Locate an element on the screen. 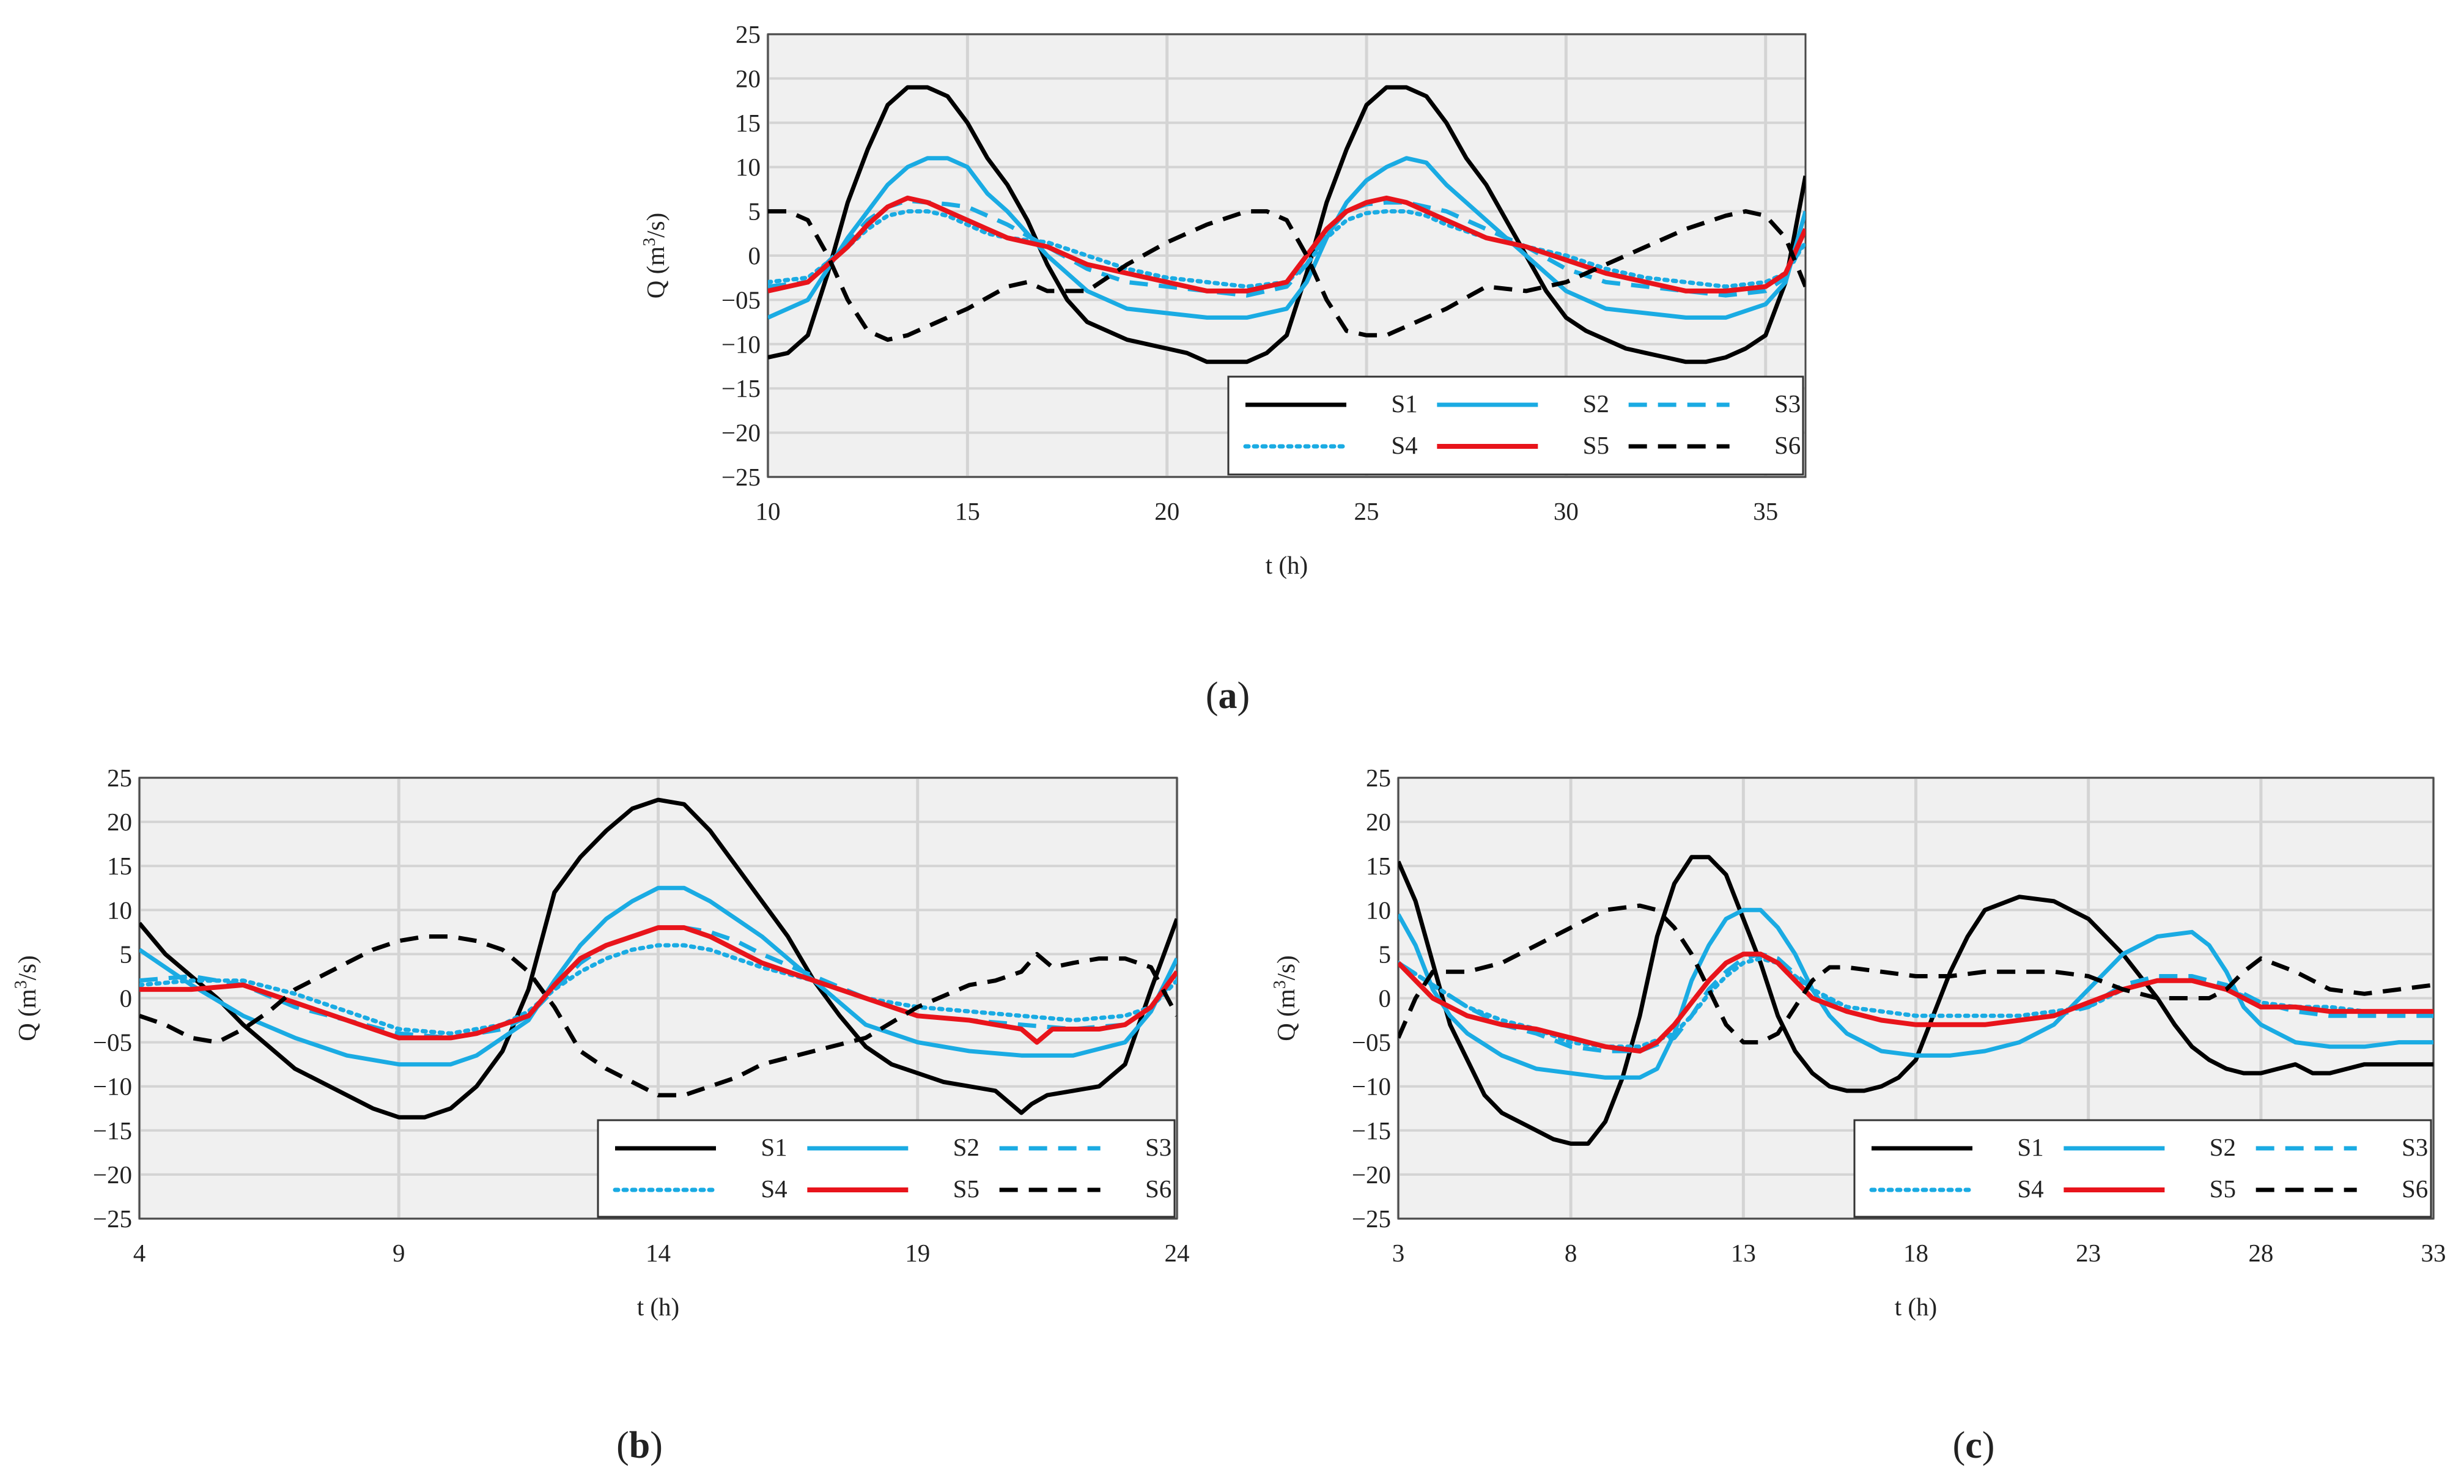  panel-c-caption: (c) is located at coordinates (1974, 1445).